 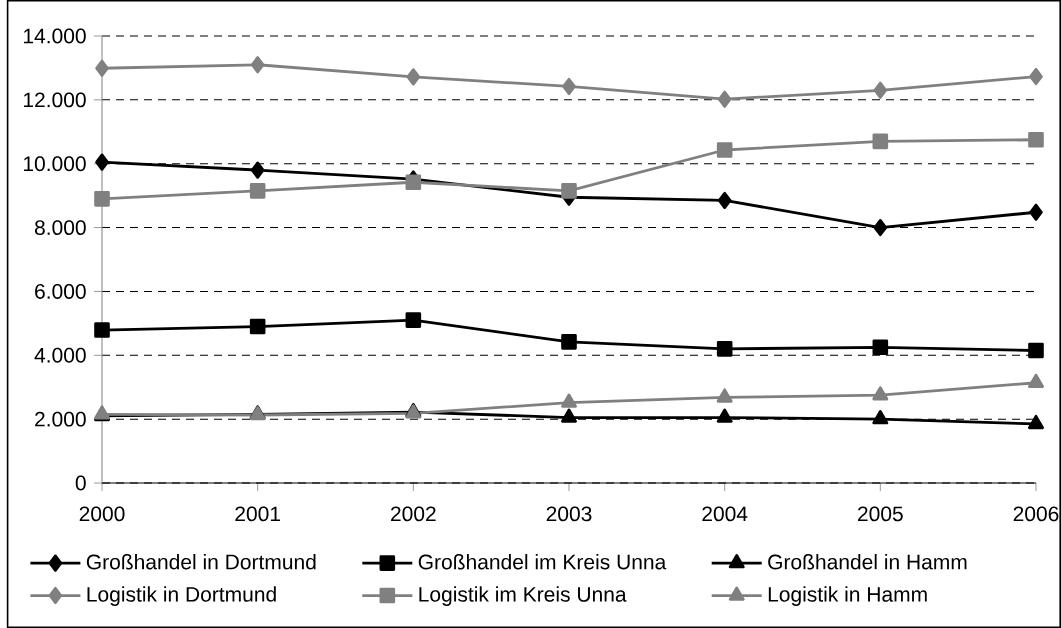 I want to click on y-tick-label: 0, so click(x=80, y=483).